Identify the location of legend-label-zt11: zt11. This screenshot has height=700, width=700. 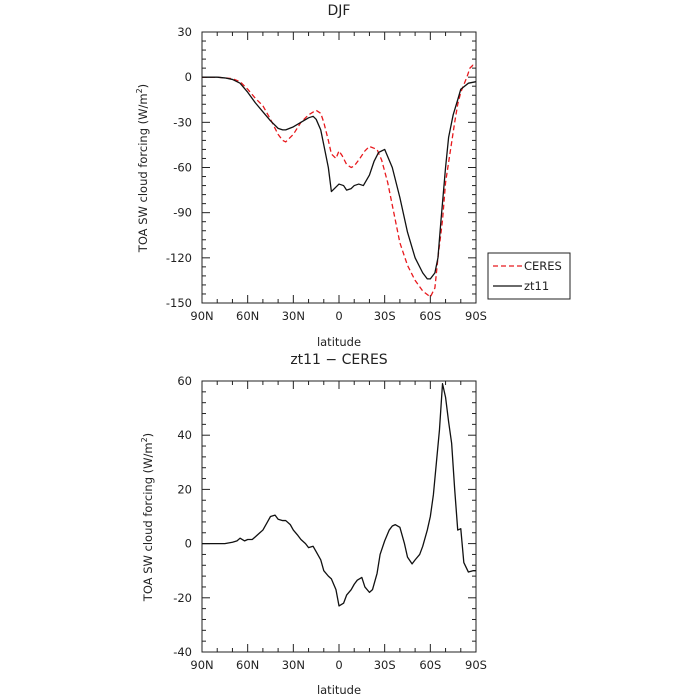
(536, 286).